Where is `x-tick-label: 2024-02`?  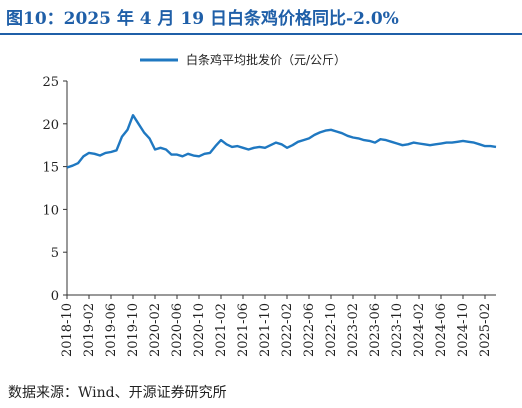
x-tick-label: 2024-02 is located at coordinates (419, 330).